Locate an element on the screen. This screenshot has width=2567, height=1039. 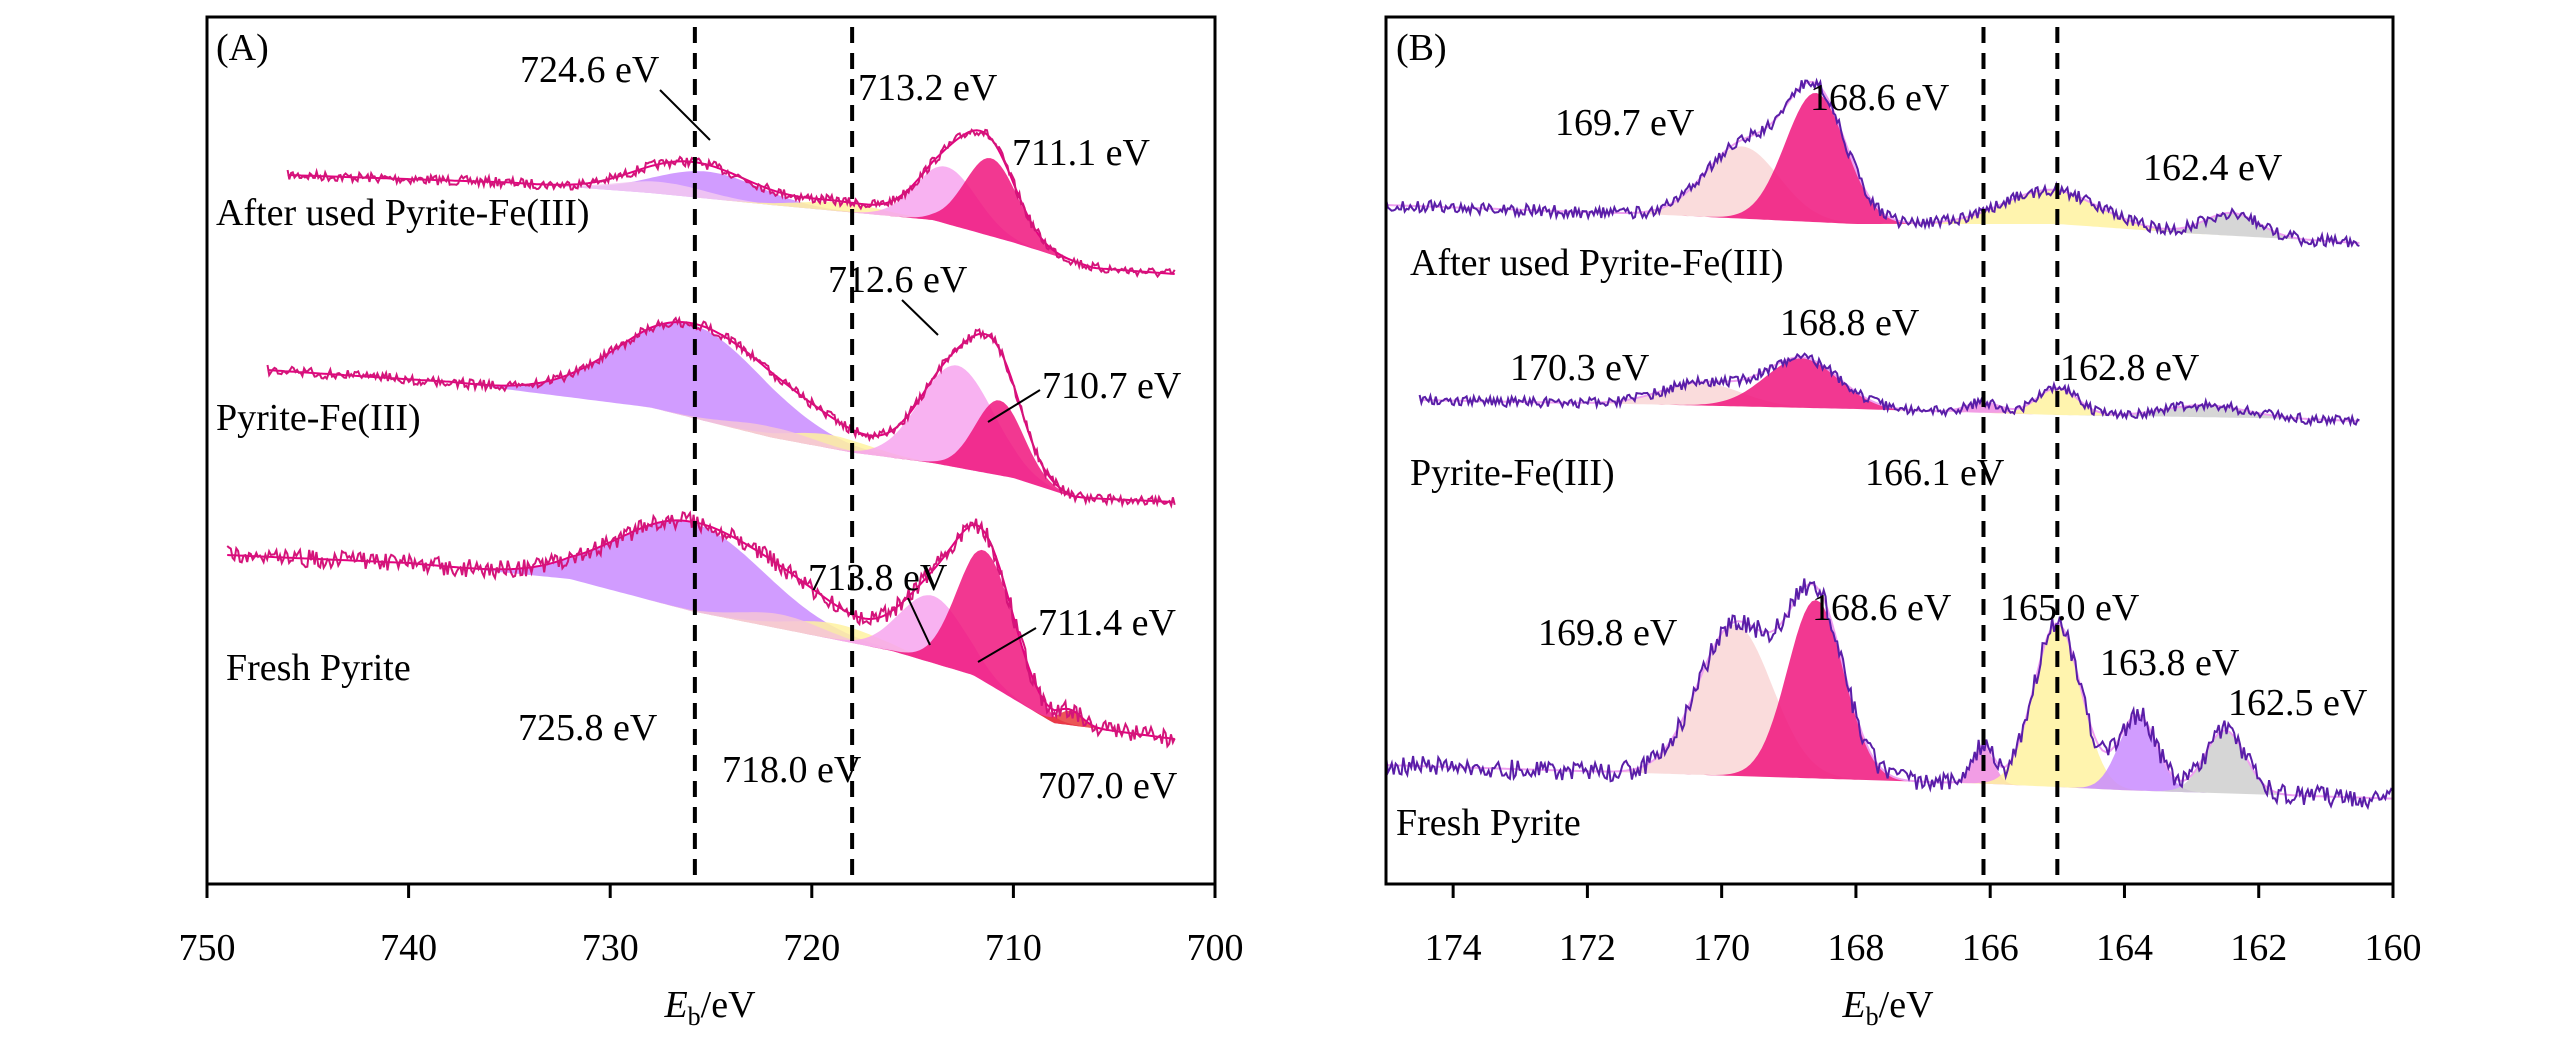
x-tick-label-2: 170 is located at coordinates (1721, 948).